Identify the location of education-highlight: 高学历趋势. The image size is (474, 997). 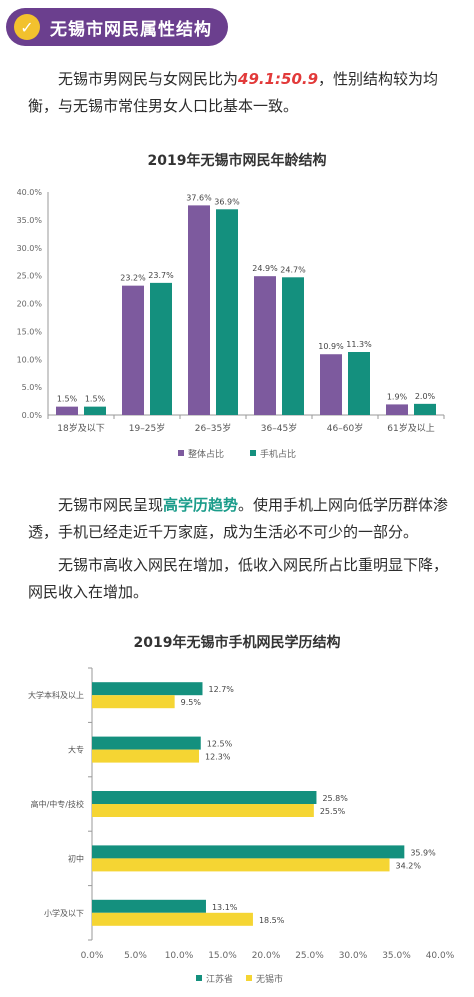
(201, 505).